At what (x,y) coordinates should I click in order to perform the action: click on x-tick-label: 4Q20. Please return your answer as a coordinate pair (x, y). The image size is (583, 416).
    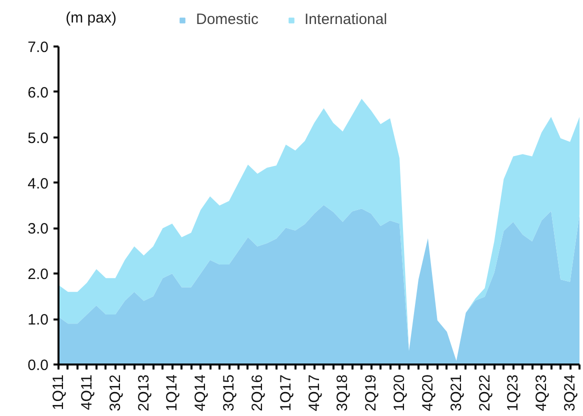
    Looking at the image, I should click on (427, 393).